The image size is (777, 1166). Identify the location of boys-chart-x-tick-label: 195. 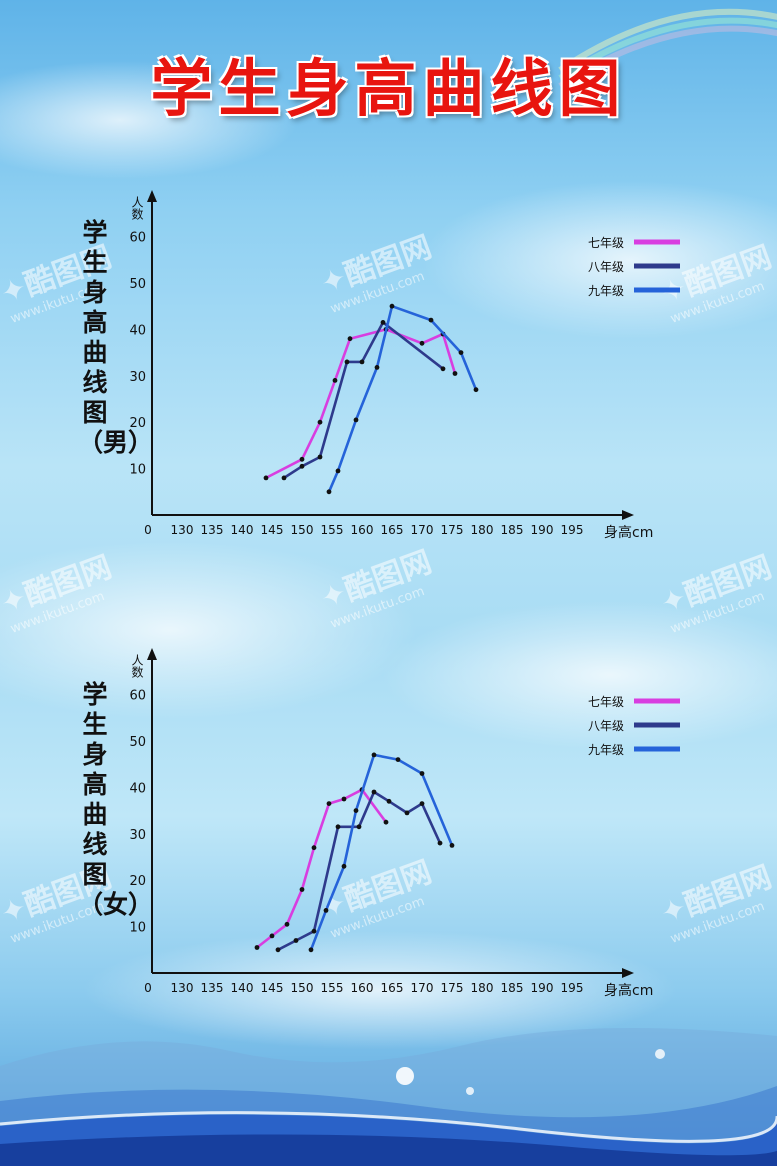
(572, 530).